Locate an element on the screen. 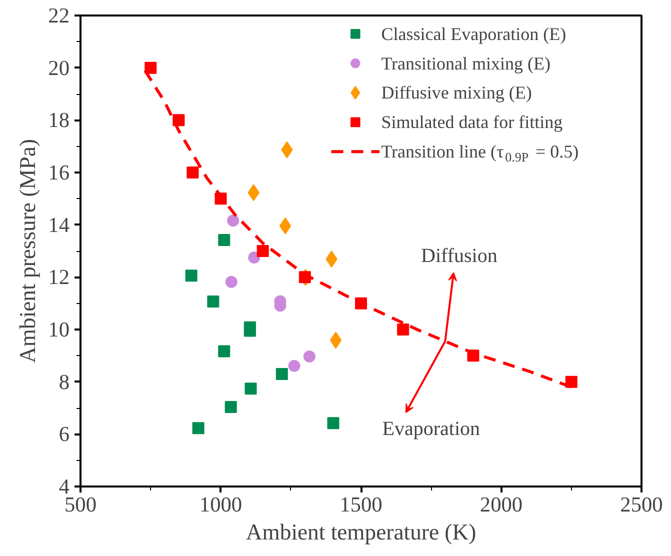  y-tick-label: 10 is located at coordinates (59, 330).